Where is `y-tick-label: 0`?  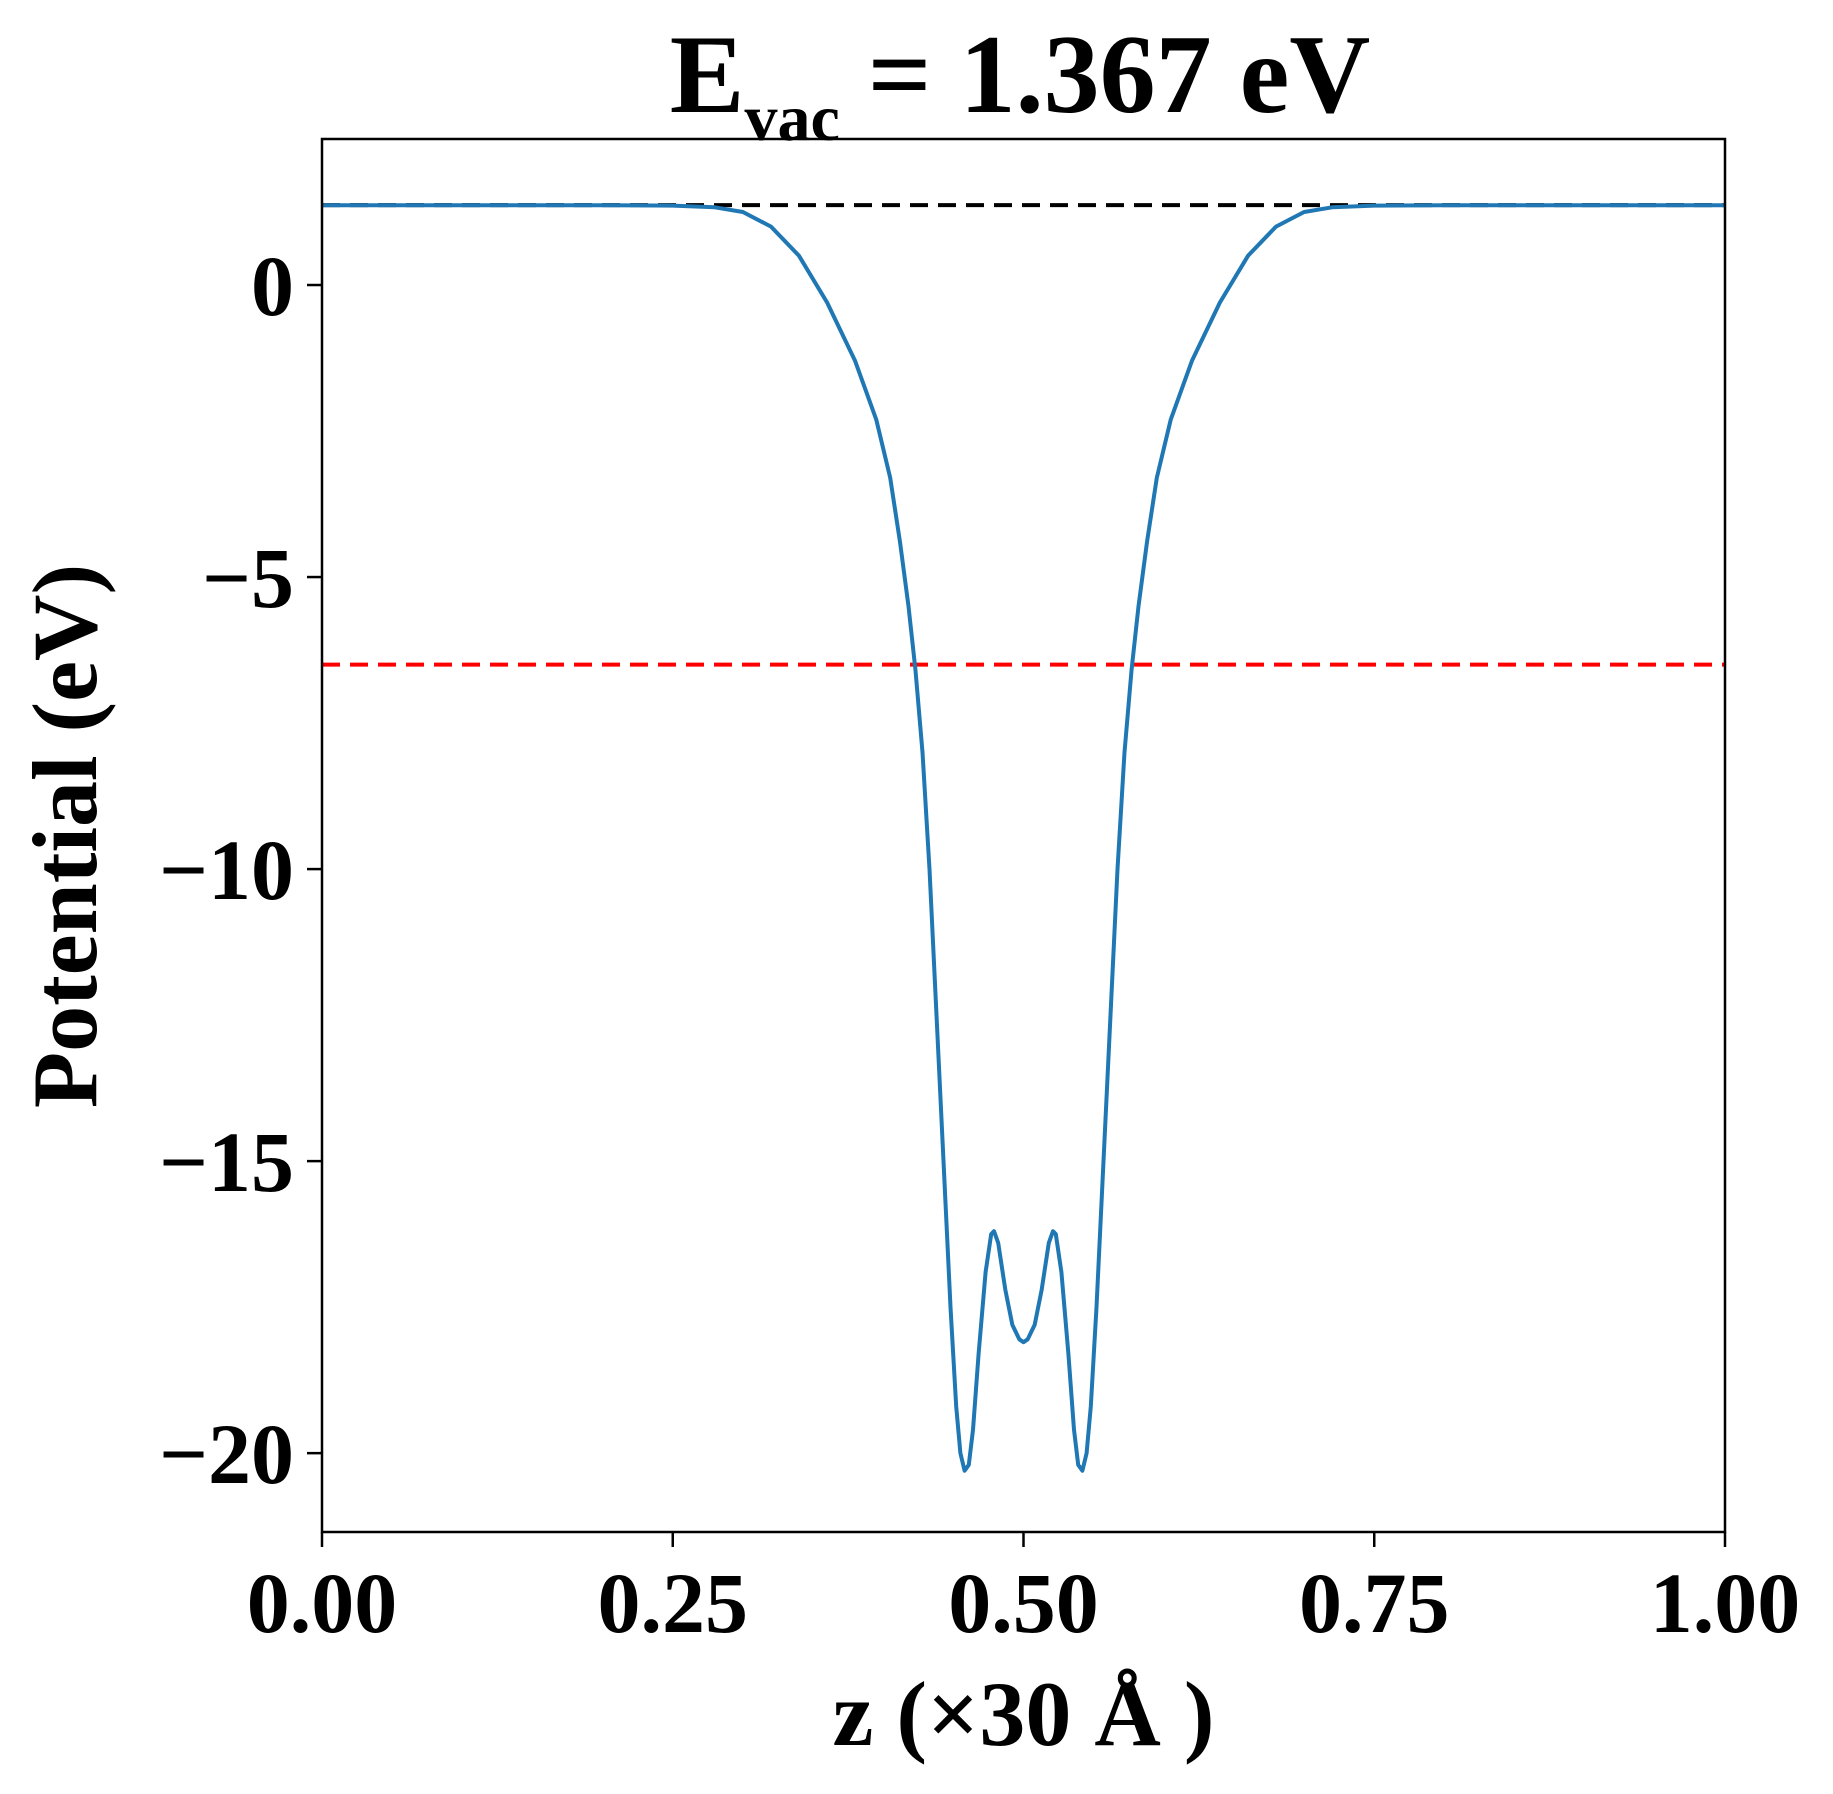 y-tick-label: 0 is located at coordinates (272, 286).